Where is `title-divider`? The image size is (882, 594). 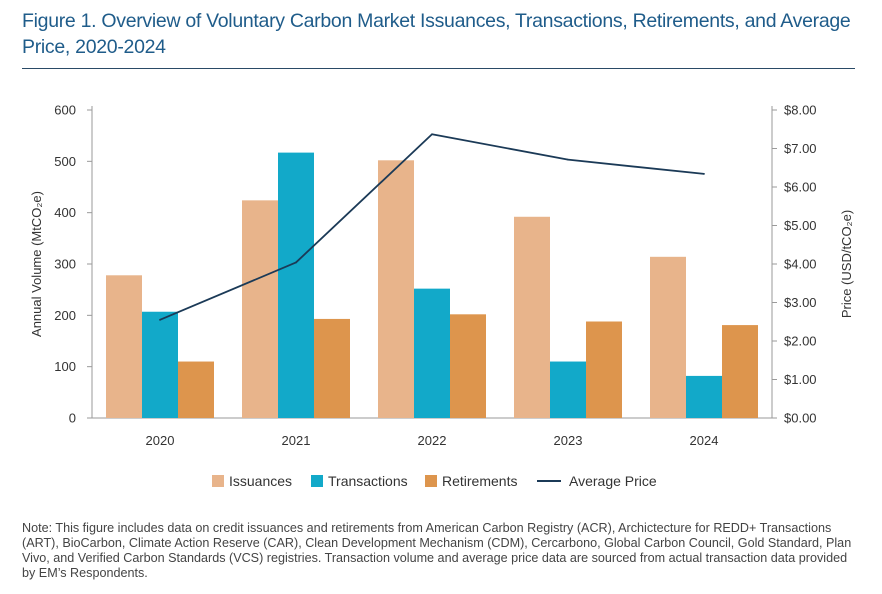
title-divider is located at coordinates (438, 68).